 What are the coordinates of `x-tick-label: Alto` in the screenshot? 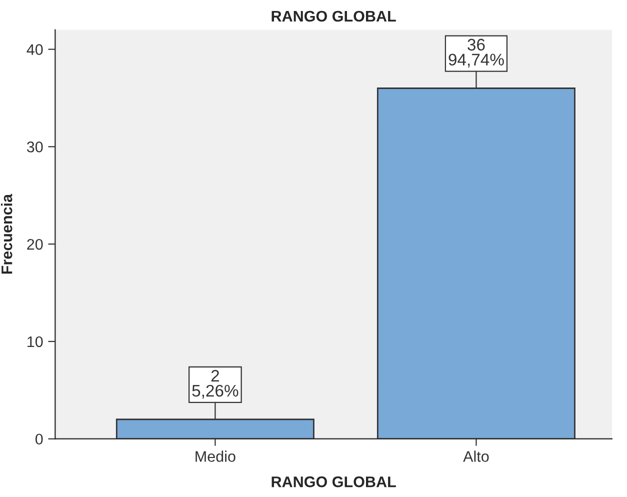 It's located at (476, 456).